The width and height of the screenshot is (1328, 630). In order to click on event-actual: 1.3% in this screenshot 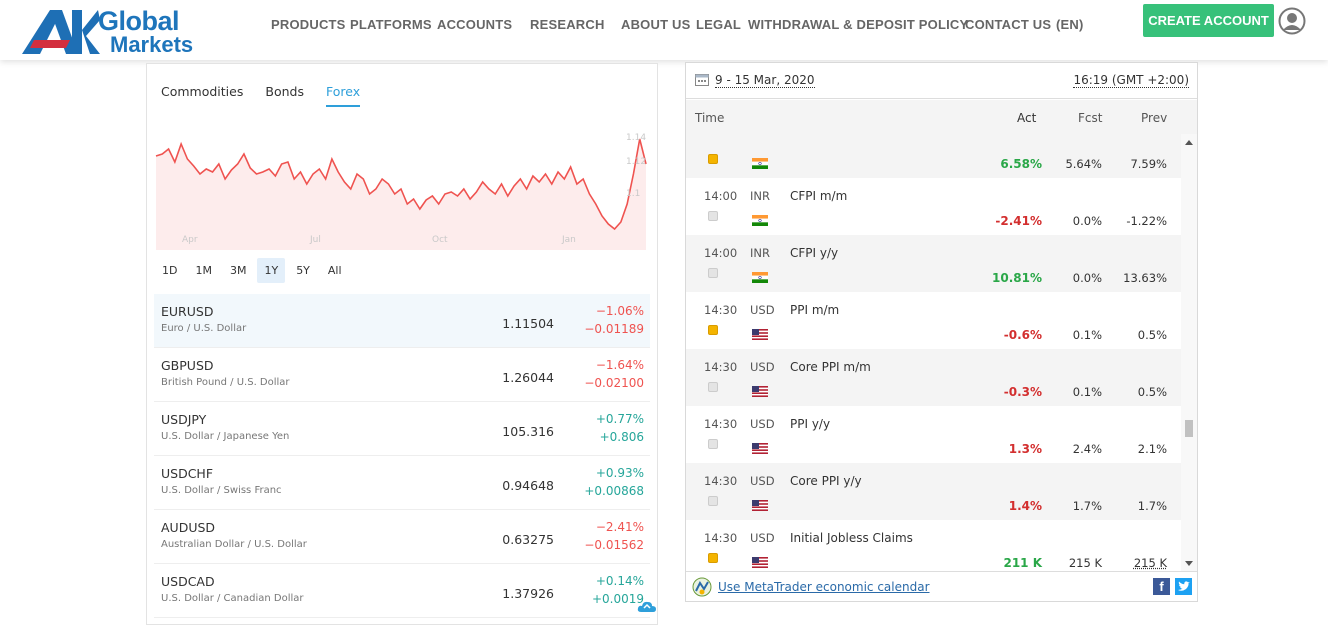, I will do `click(1025, 449)`.